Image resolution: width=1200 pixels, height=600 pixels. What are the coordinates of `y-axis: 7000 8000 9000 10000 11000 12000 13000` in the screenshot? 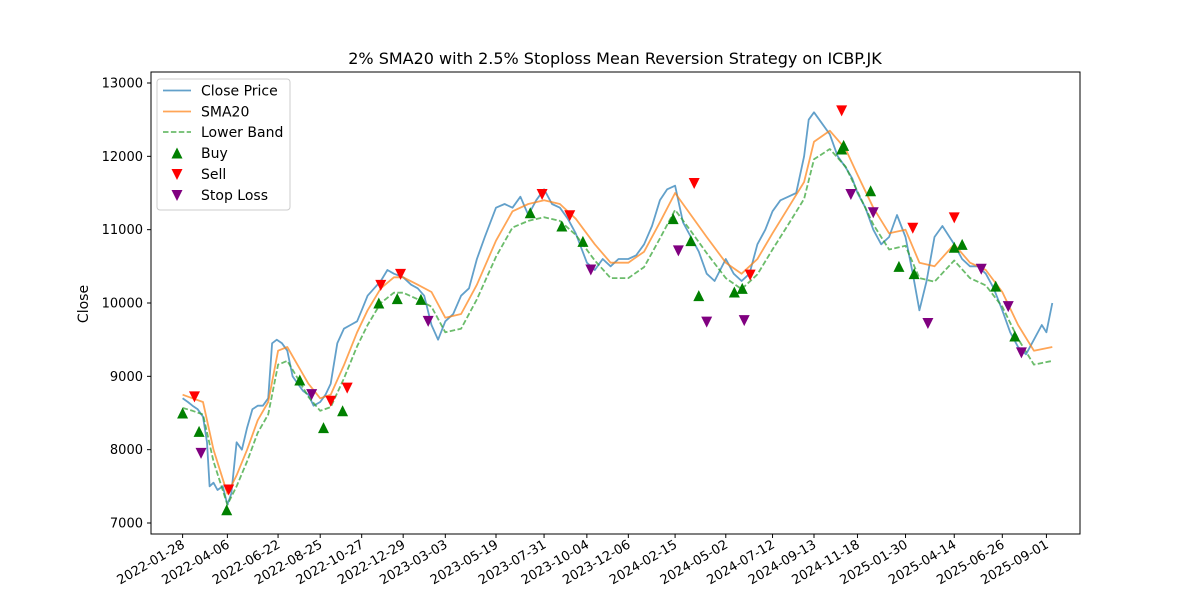 It's located at (126, 304).